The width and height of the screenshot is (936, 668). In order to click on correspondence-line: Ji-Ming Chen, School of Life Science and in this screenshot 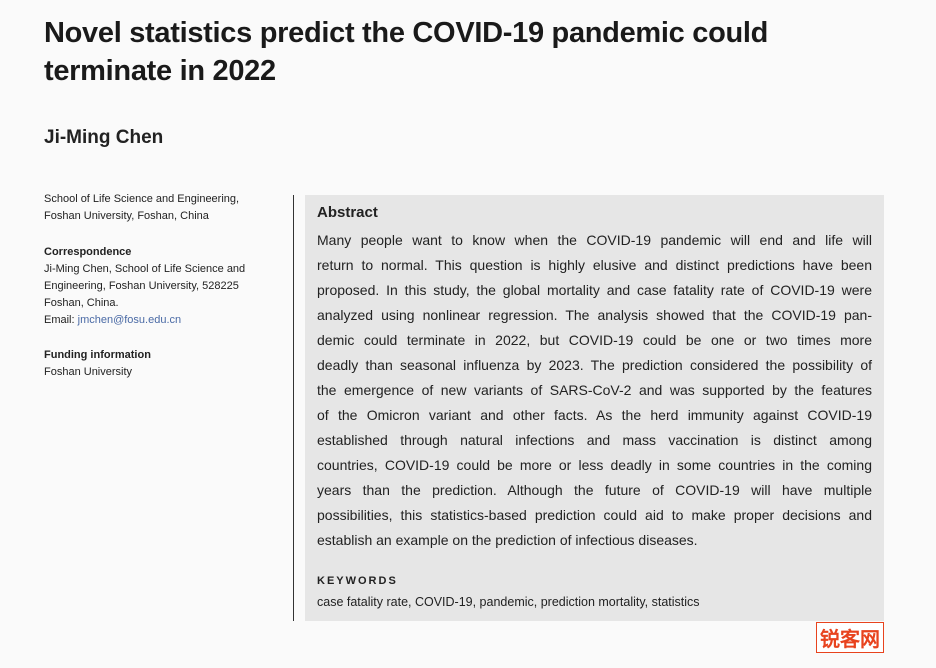, I will do `click(145, 269)`.